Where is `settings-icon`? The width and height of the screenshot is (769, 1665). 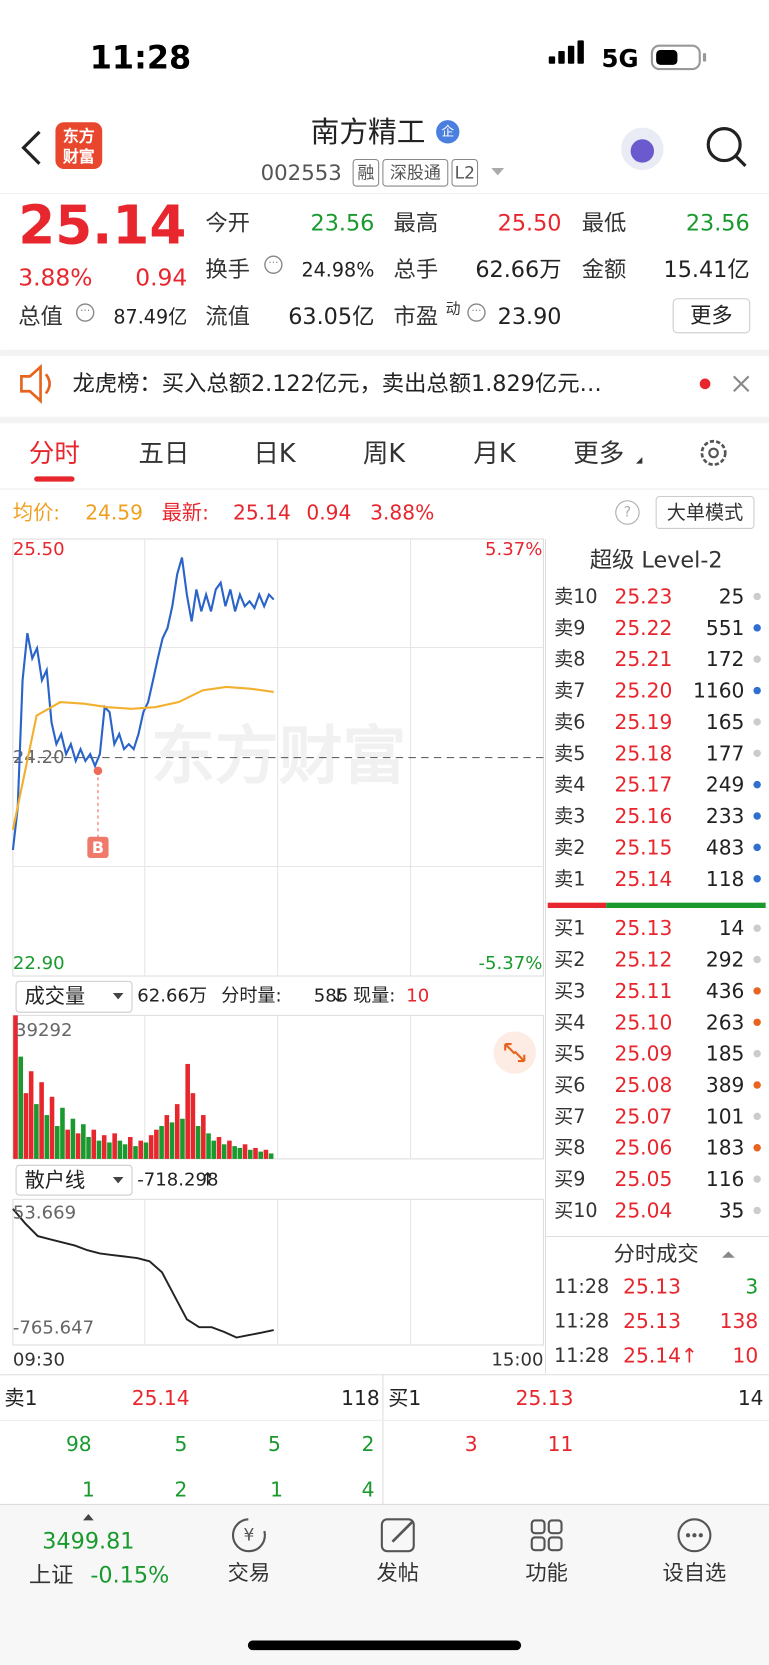
settings-icon is located at coordinates (713, 452).